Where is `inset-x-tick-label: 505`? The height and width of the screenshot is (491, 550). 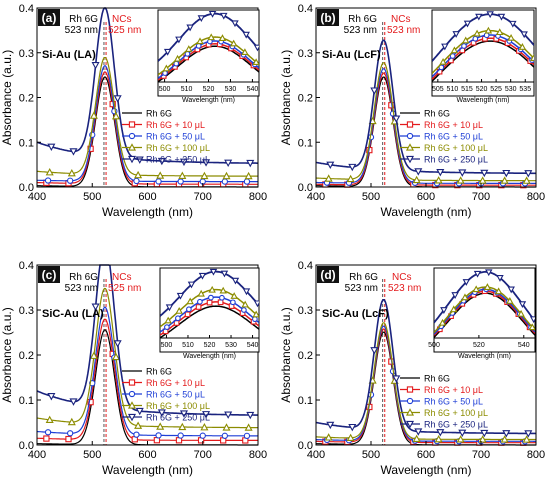 inset-x-tick-label: 505 is located at coordinates (438, 89).